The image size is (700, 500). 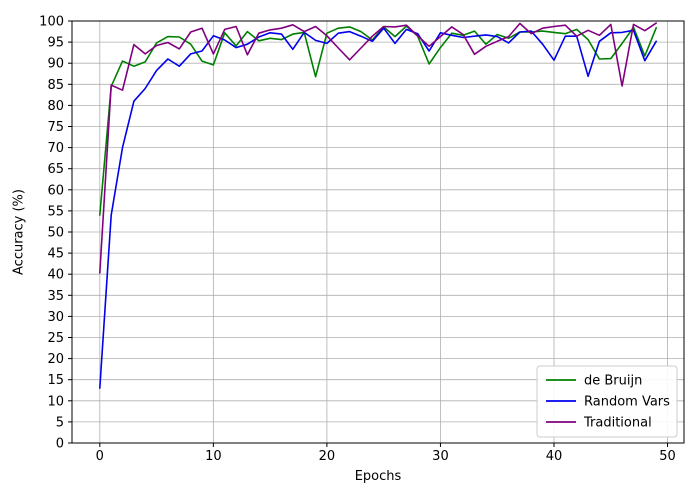 What do you see at coordinates (617, 423) in the screenshot?
I see `legend-label-traditional: Traditional` at bounding box center [617, 423].